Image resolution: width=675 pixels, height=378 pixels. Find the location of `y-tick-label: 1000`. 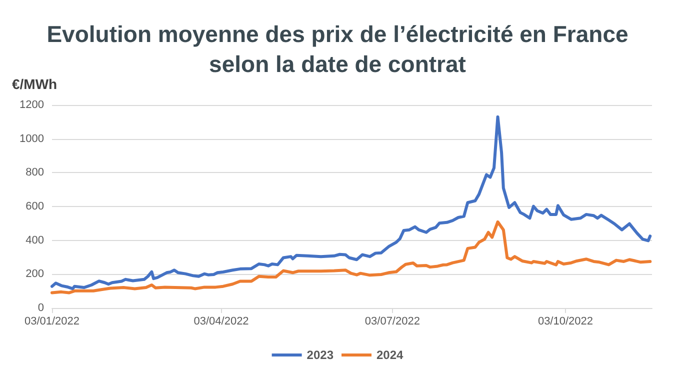

y-tick-label: 1000 is located at coordinates (32, 138).